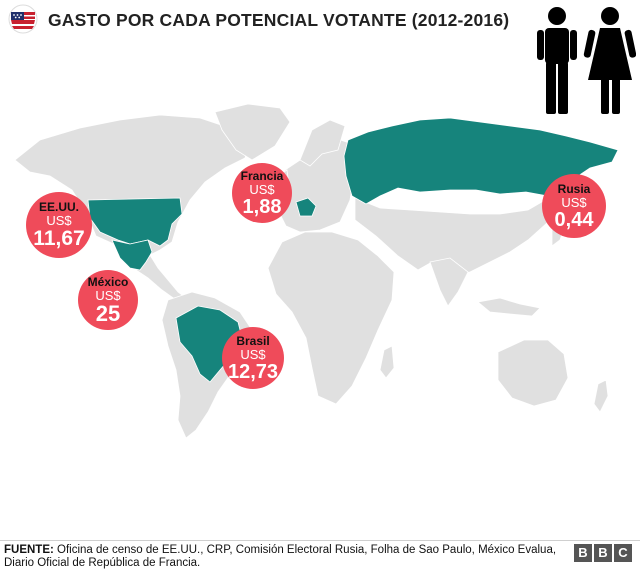  I want to click on land-asia, so click(457, 224).